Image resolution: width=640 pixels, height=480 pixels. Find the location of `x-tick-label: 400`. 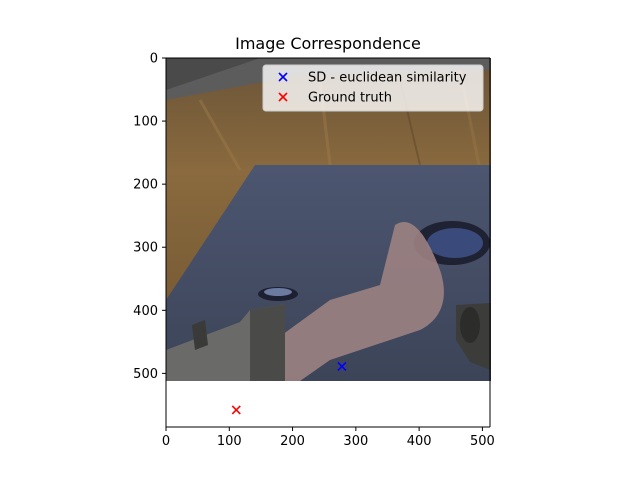

x-tick-label: 400 is located at coordinates (419, 441).